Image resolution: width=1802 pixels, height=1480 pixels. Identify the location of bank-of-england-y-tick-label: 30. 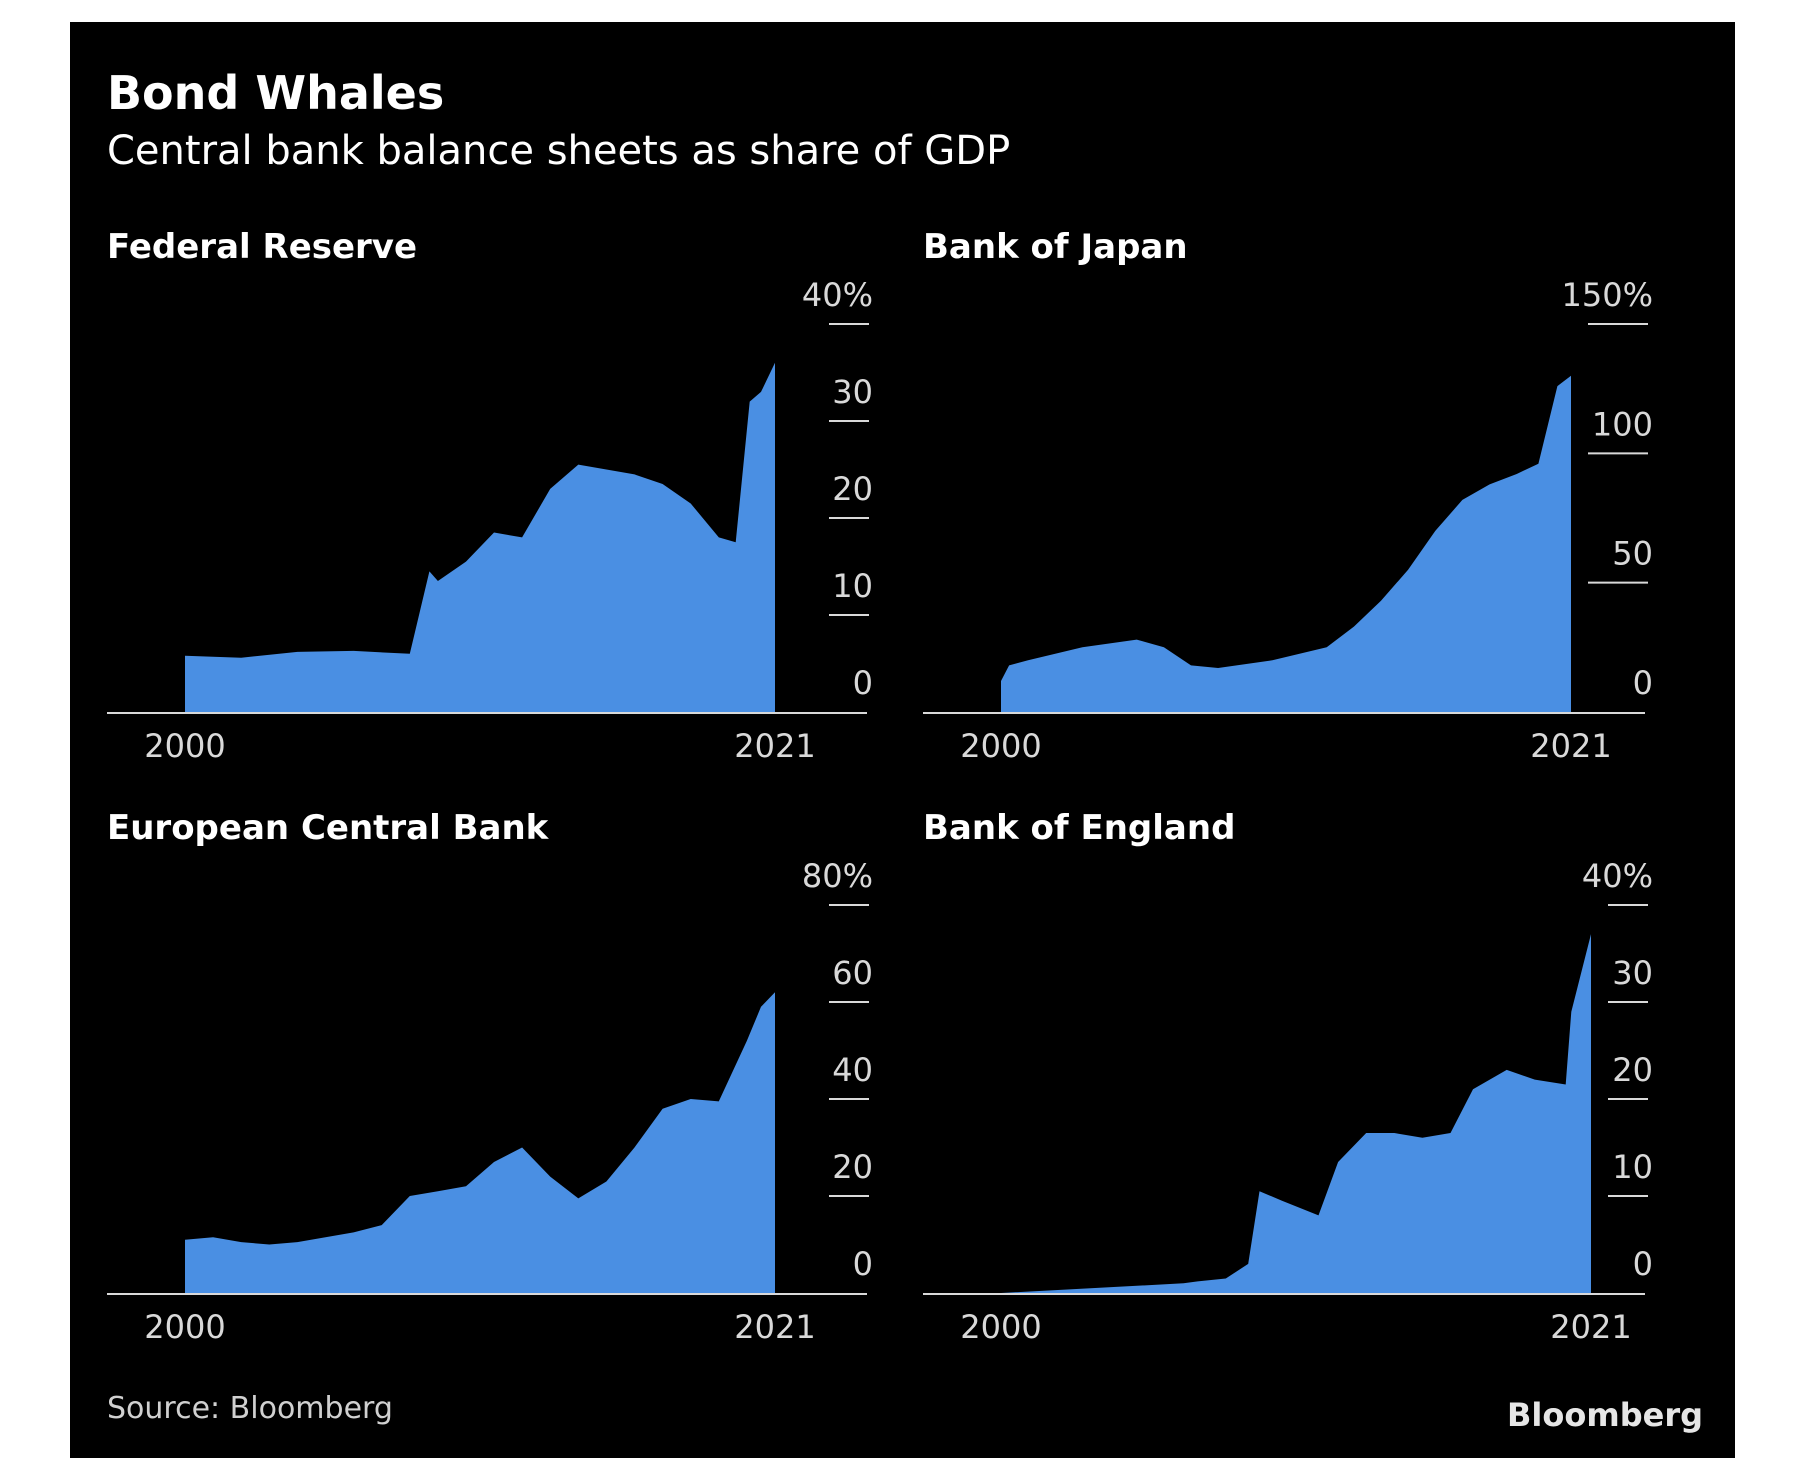
(1632, 973).